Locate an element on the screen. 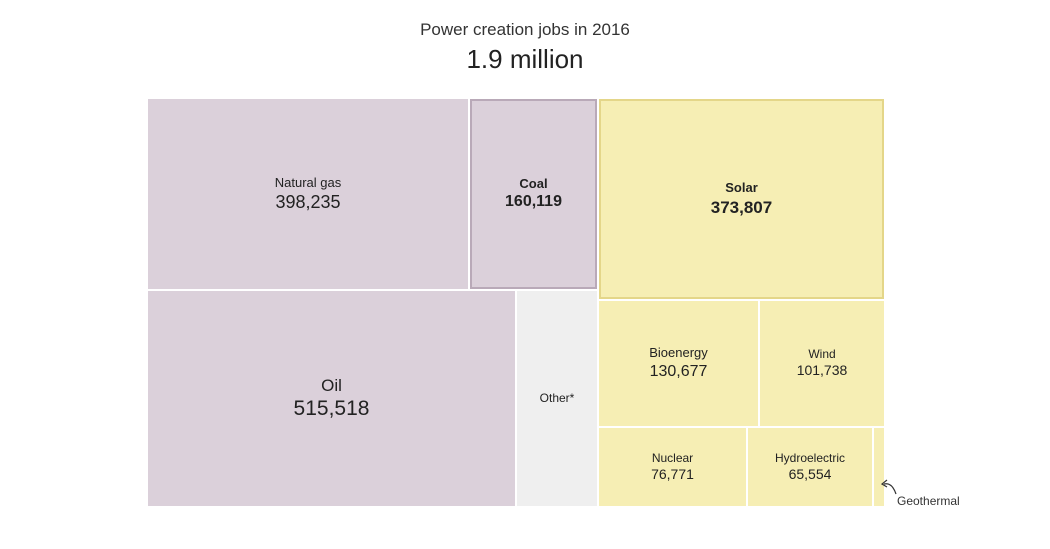 The image size is (1050, 549). tile-label: Solar is located at coordinates (741, 188).